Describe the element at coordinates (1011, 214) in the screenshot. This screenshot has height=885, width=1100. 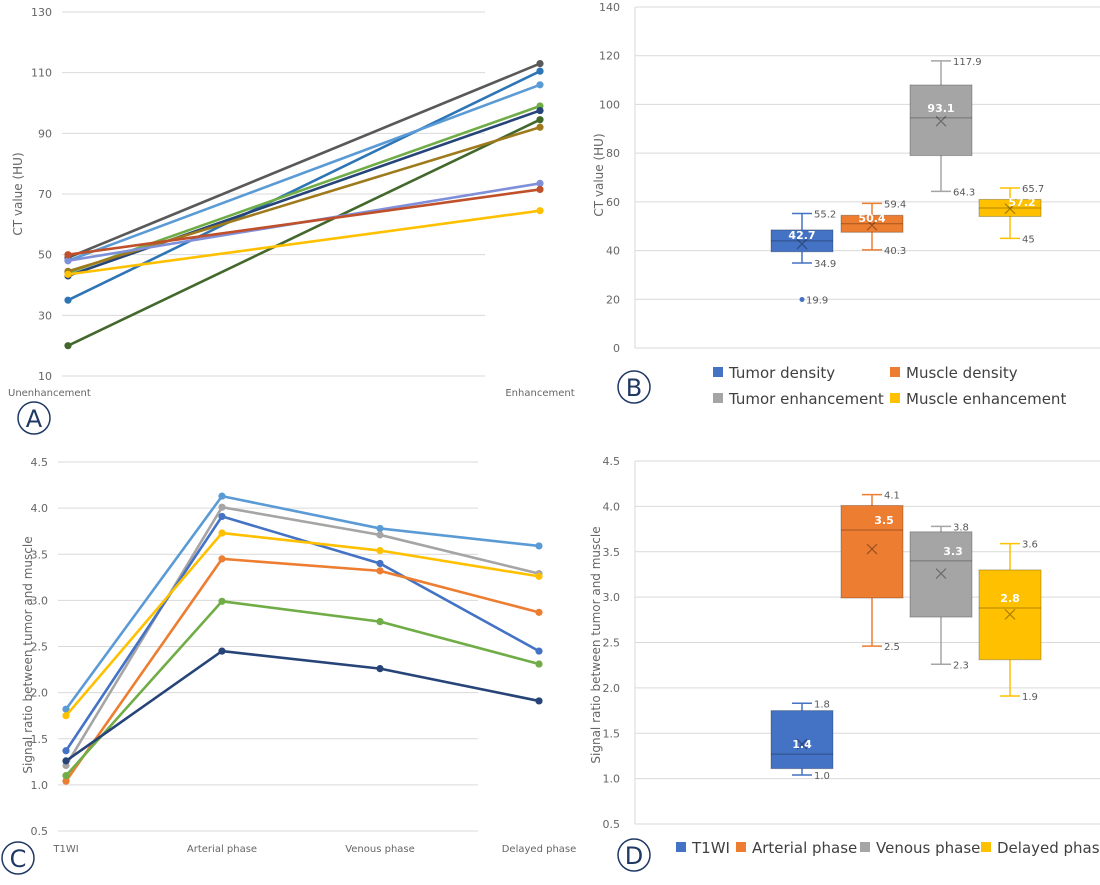
I see `box-muscle-enhancement: 57.265.7 45` at that location.